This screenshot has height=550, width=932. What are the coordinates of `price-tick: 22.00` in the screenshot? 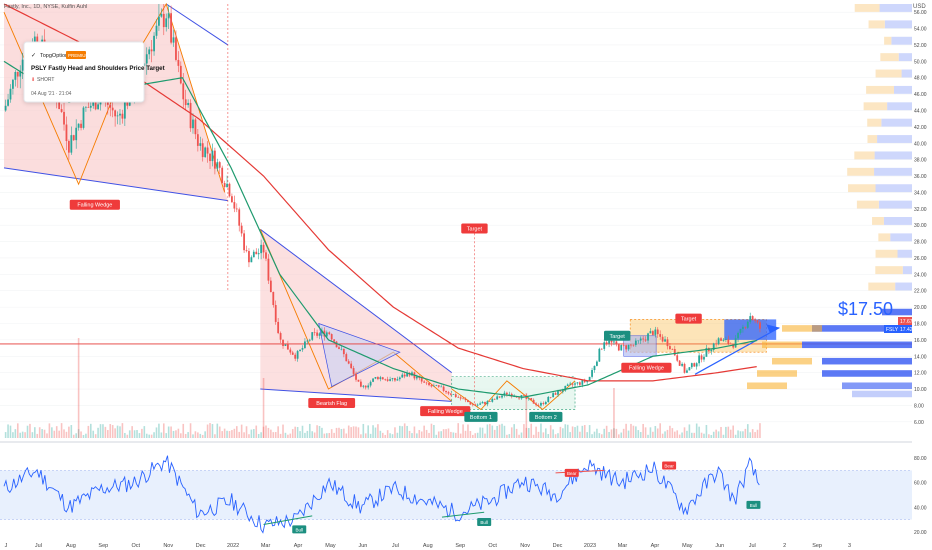 It's located at (920, 292).